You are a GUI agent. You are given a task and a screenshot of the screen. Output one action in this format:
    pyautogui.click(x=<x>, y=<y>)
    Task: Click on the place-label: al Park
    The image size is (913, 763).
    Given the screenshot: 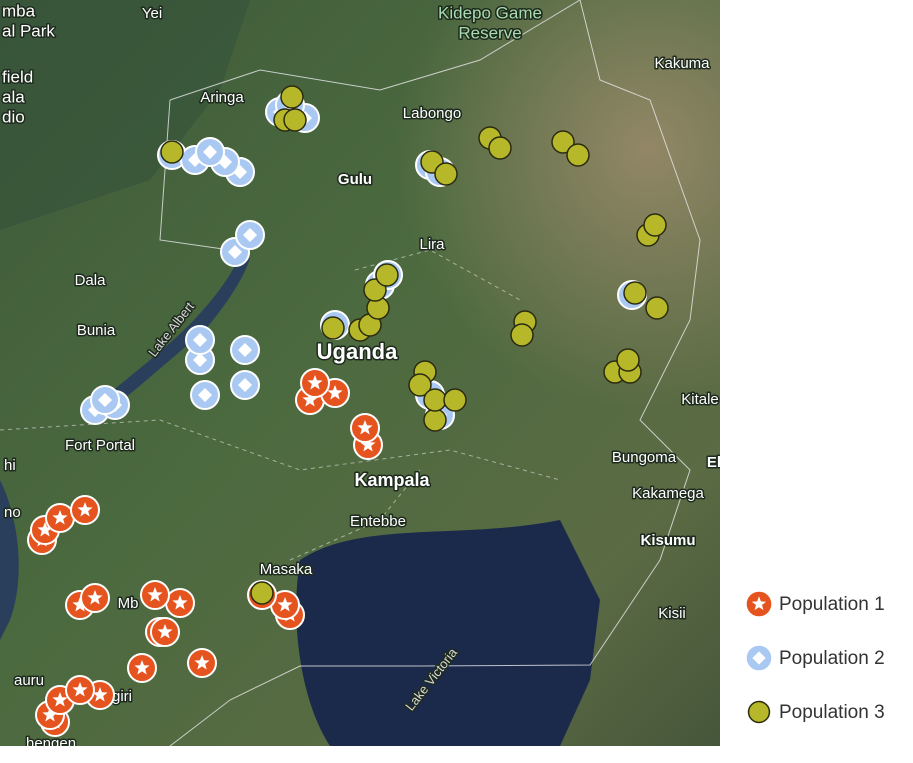 What is the action you would take?
    pyautogui.click(x=28, y=30)
    